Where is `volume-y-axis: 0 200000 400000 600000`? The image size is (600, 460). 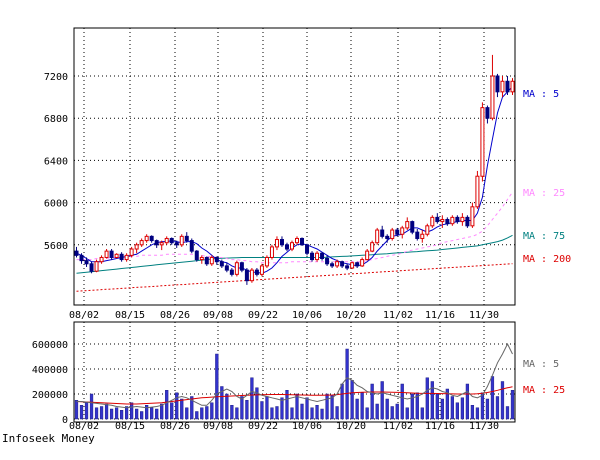 volume-y-axis: 0 200000 400000 600000 is located at coordinates (50, 383).